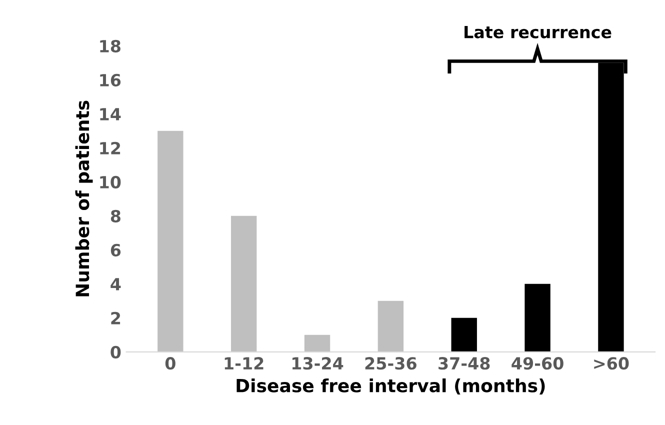 Image resolution: width=665 pixels, height=425 pixels. What do you see at coordinates (110, 46) in the screenshot?
I see `y-tick-label: 18` at bounding box center [110, 46].